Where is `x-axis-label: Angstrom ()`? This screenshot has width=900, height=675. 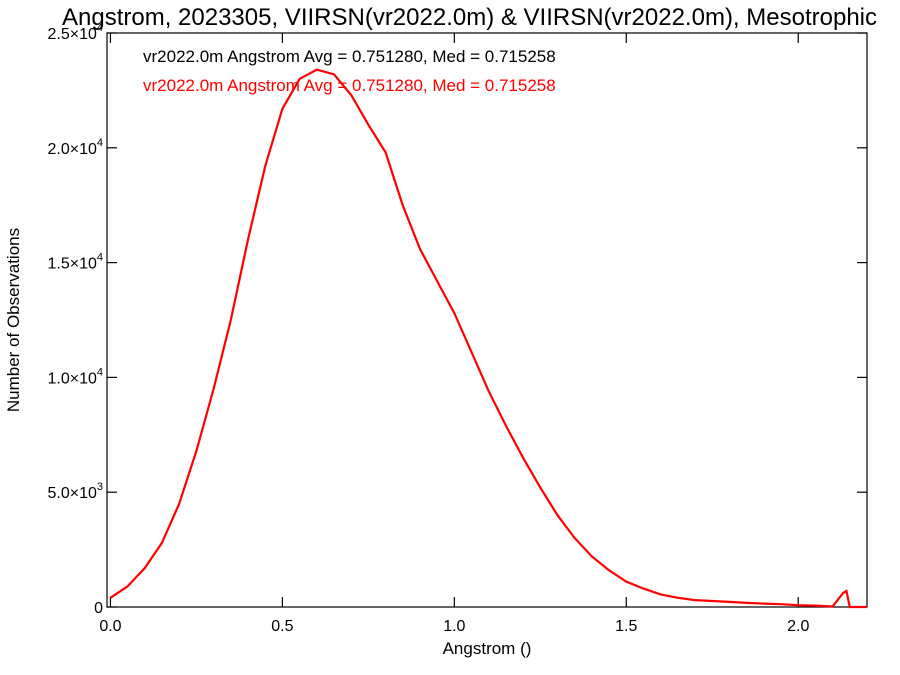
x-axis-label: Angstrom () is located at coordinates (487, 648).